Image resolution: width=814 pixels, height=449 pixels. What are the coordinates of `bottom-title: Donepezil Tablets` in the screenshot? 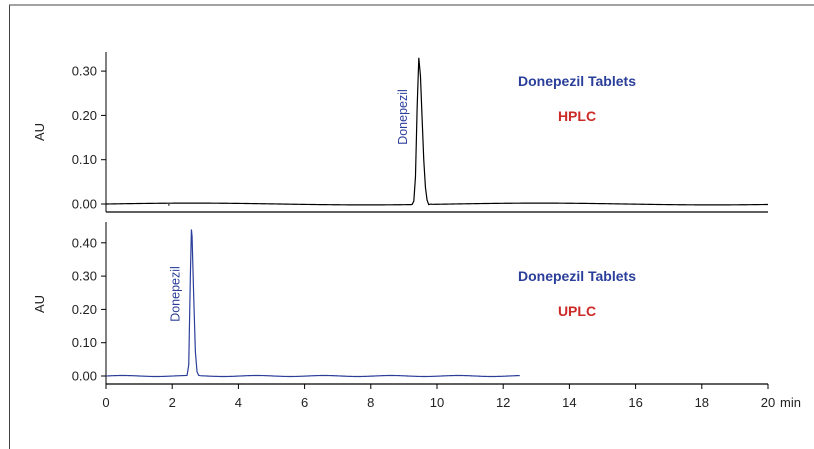 It's located at (577, 276).